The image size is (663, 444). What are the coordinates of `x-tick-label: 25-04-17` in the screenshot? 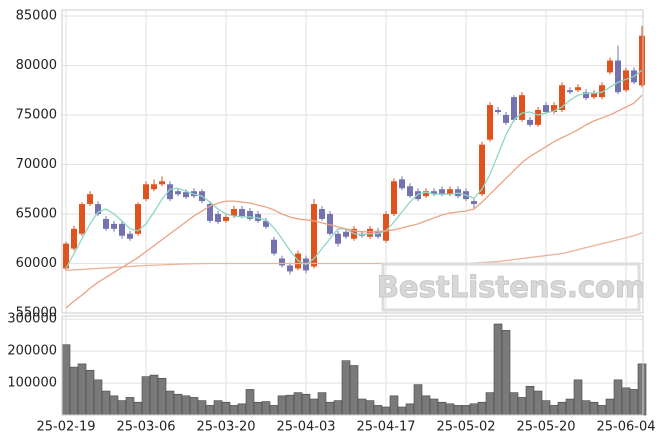 It's located at (385, 427).